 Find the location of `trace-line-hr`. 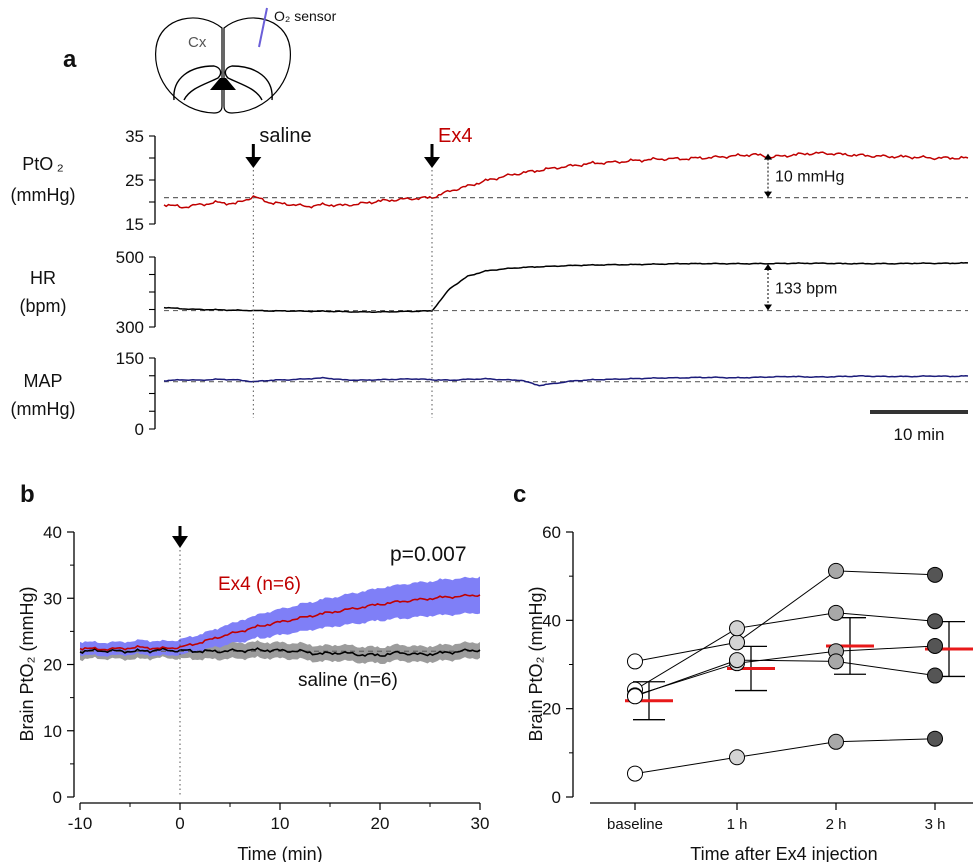

trace-line-hr is located at coordinates (566, 287).